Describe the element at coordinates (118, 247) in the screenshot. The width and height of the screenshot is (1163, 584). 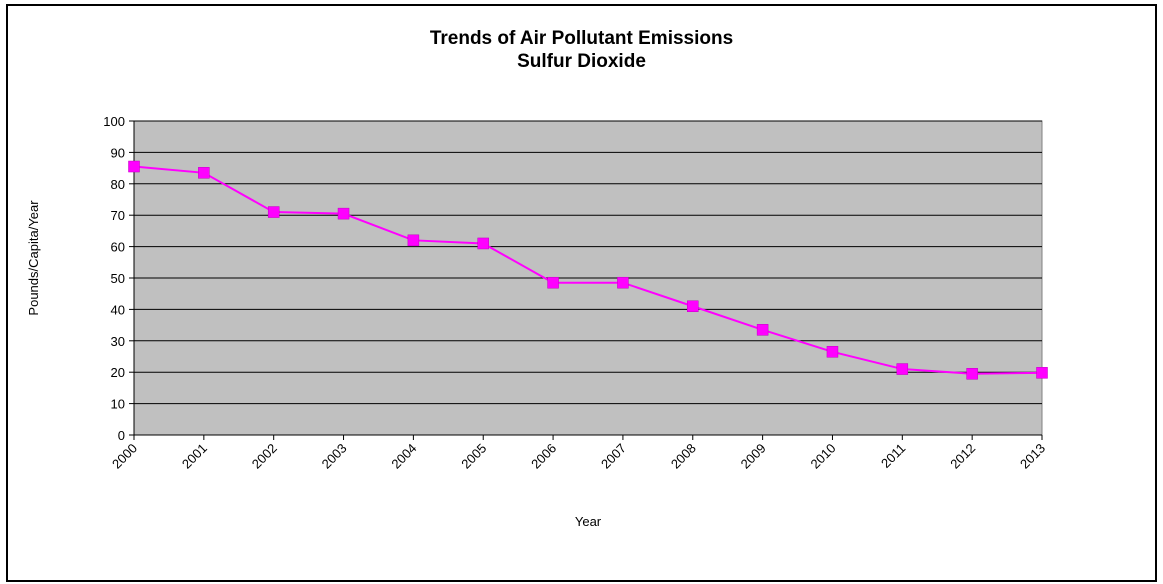
I see `y-tick-label: 60` at that location.